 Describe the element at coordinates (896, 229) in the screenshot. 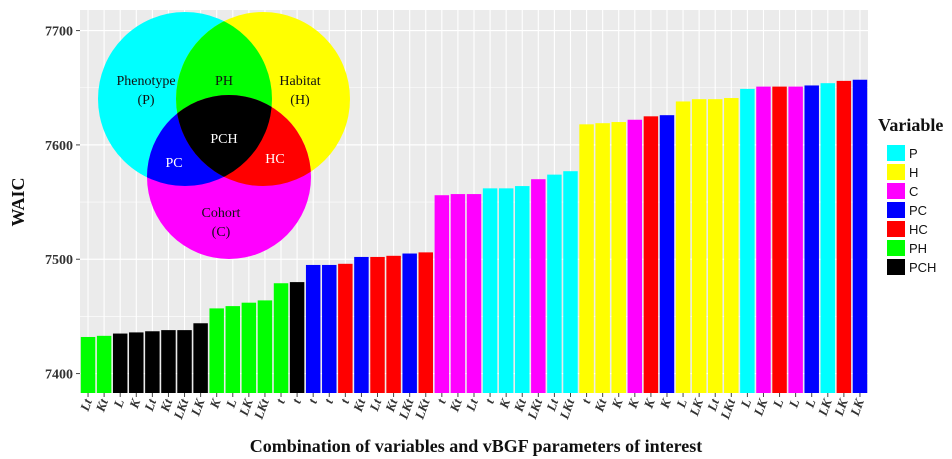

I see `legend-key-hc` at that location.